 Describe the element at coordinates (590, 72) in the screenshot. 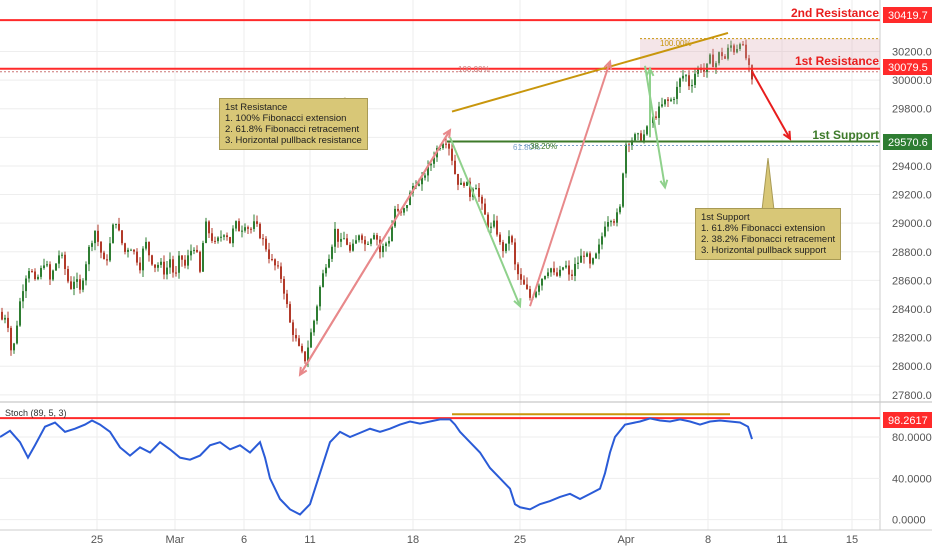

I see `rising-trend-line` at that location.